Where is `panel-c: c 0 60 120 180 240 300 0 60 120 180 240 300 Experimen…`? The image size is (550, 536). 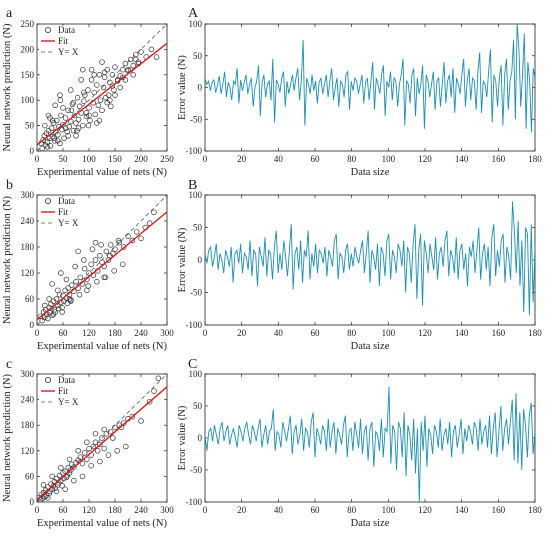 panel-c: c 0 60 120 180 240 300 0 60 120 180 240 300 Experimen… is located at coordinates (88, 443).